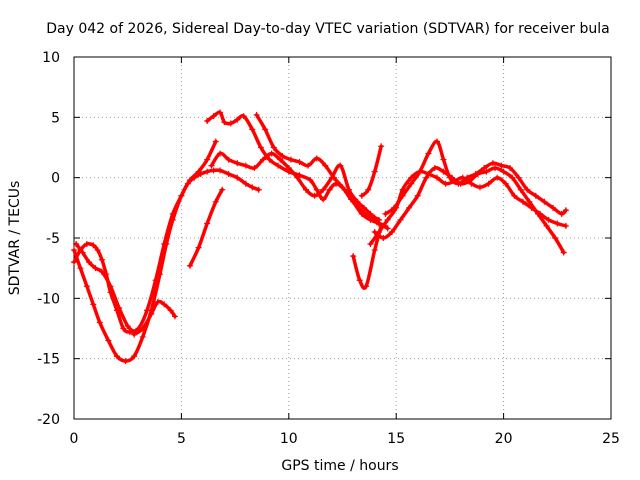 The width and height of the screenshot is (640, 480). Describe the element at coordinates (48, 360) in the screenshot. I see `y-tick-label: -15` at that location.